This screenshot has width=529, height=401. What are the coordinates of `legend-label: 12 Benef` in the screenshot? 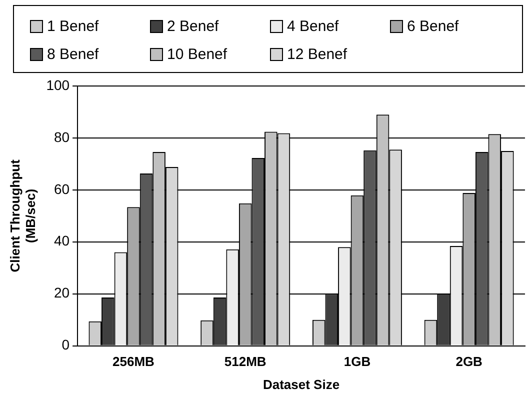 It's located at (317, 54).